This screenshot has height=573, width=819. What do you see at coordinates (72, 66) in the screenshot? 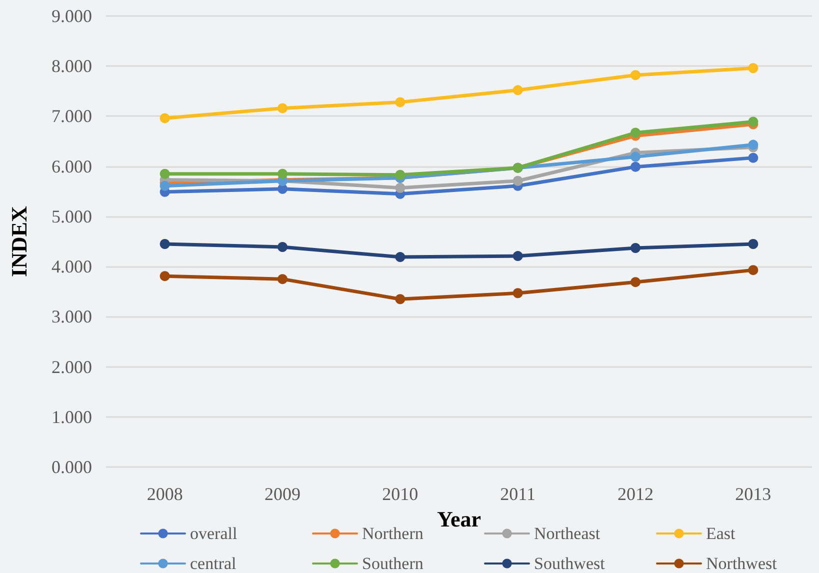
I see `y-tick-label: 8.000` at bounding box center [72, 66].